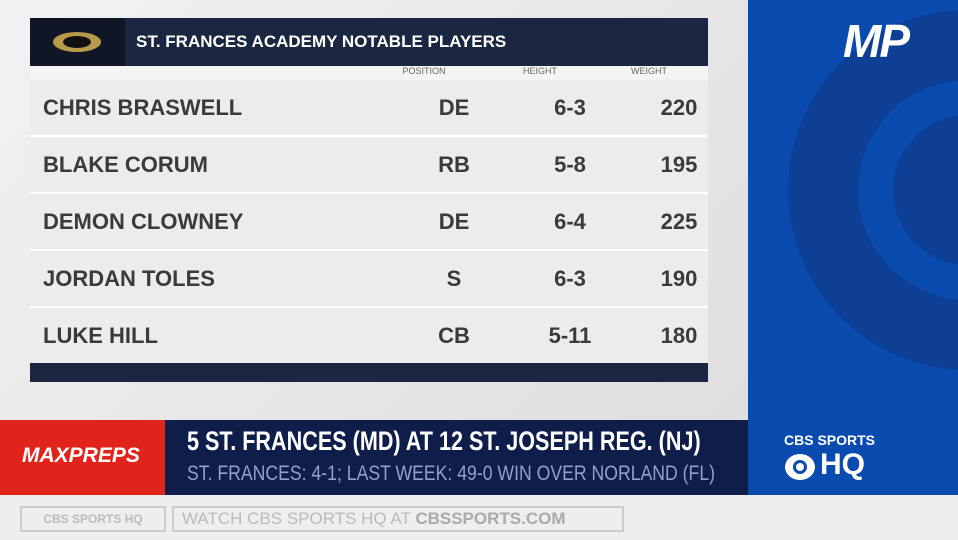  What do you see at coordinates (842, 464) in the screenshot?
I see `network-sub: HQ` at bounding box center [842, 464].